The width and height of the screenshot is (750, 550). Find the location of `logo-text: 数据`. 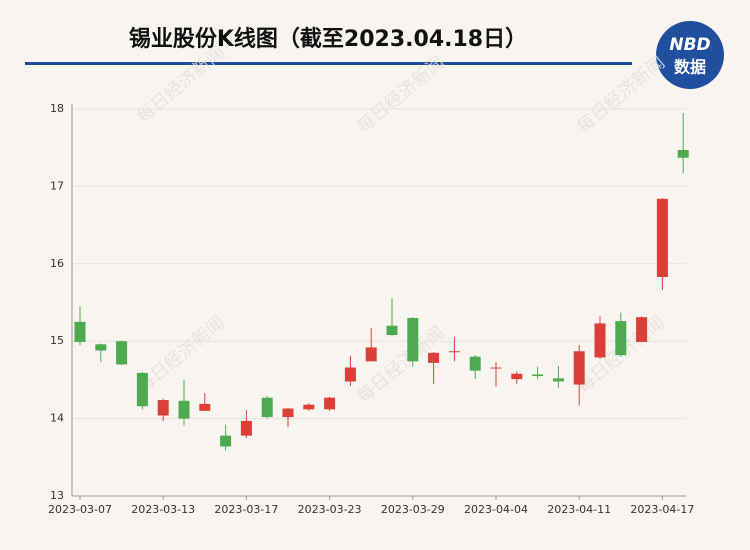

logo-text: 数据 is located at coordinates (690, 67).